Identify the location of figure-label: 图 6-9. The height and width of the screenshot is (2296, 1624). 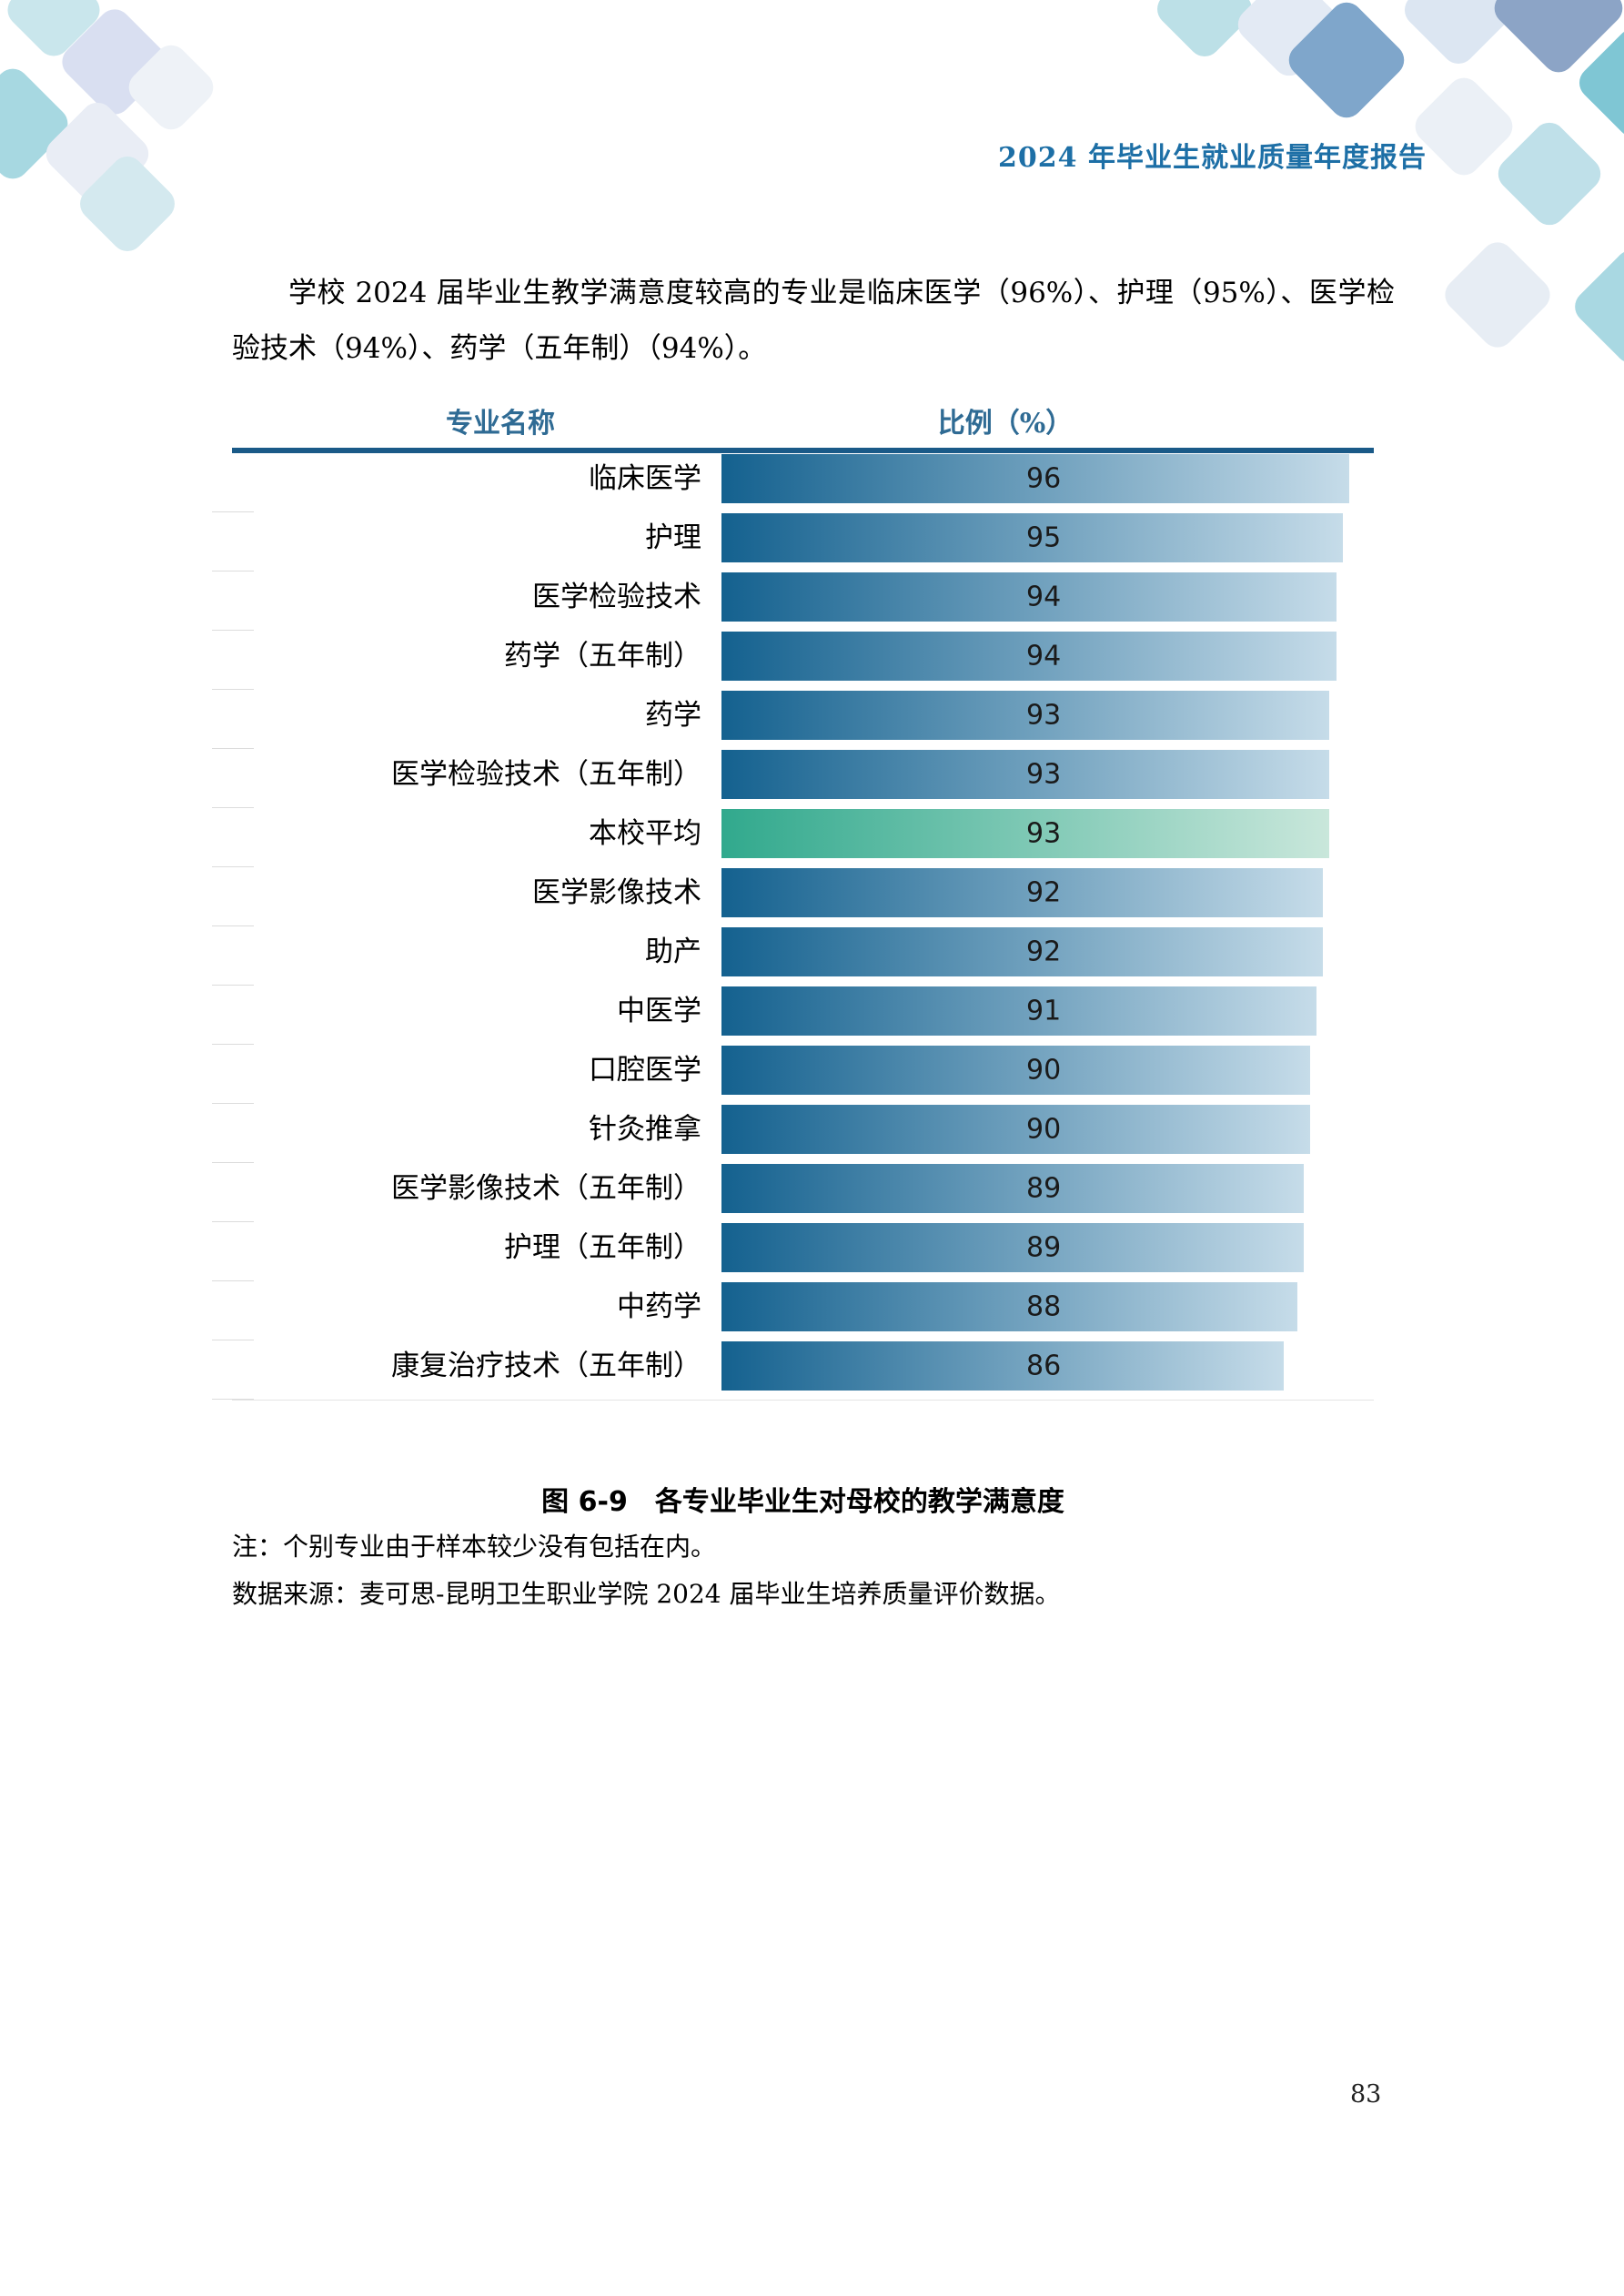
(584, 1502).